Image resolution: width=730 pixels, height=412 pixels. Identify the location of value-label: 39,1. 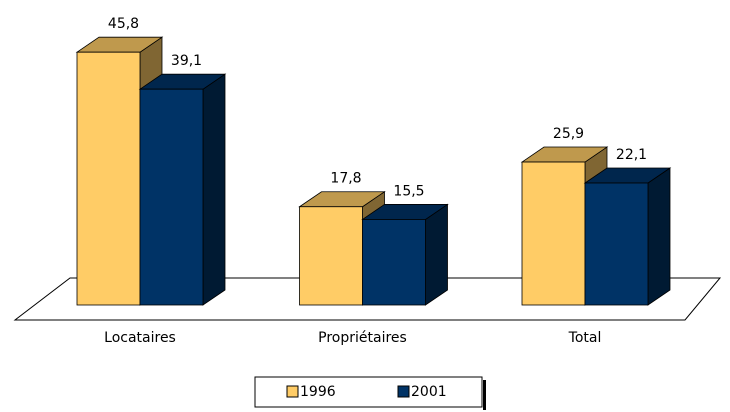
(186, 61).